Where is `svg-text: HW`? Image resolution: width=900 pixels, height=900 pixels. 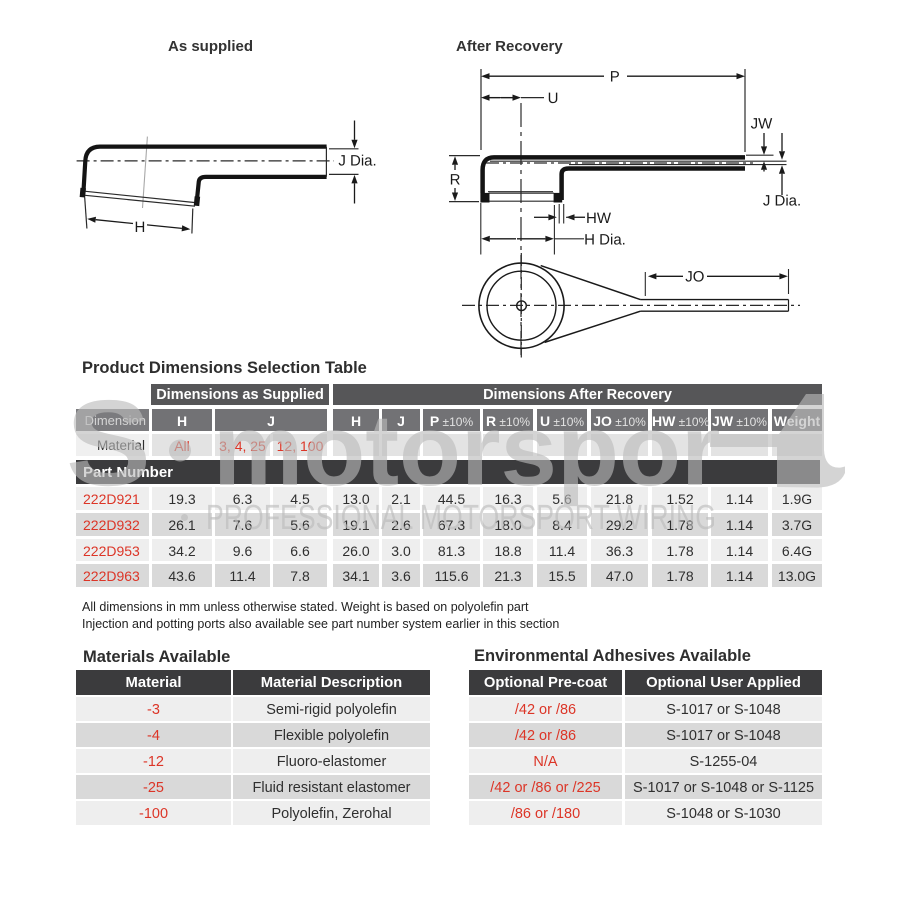
svg-text: HW is located at coordinates (599, 218).